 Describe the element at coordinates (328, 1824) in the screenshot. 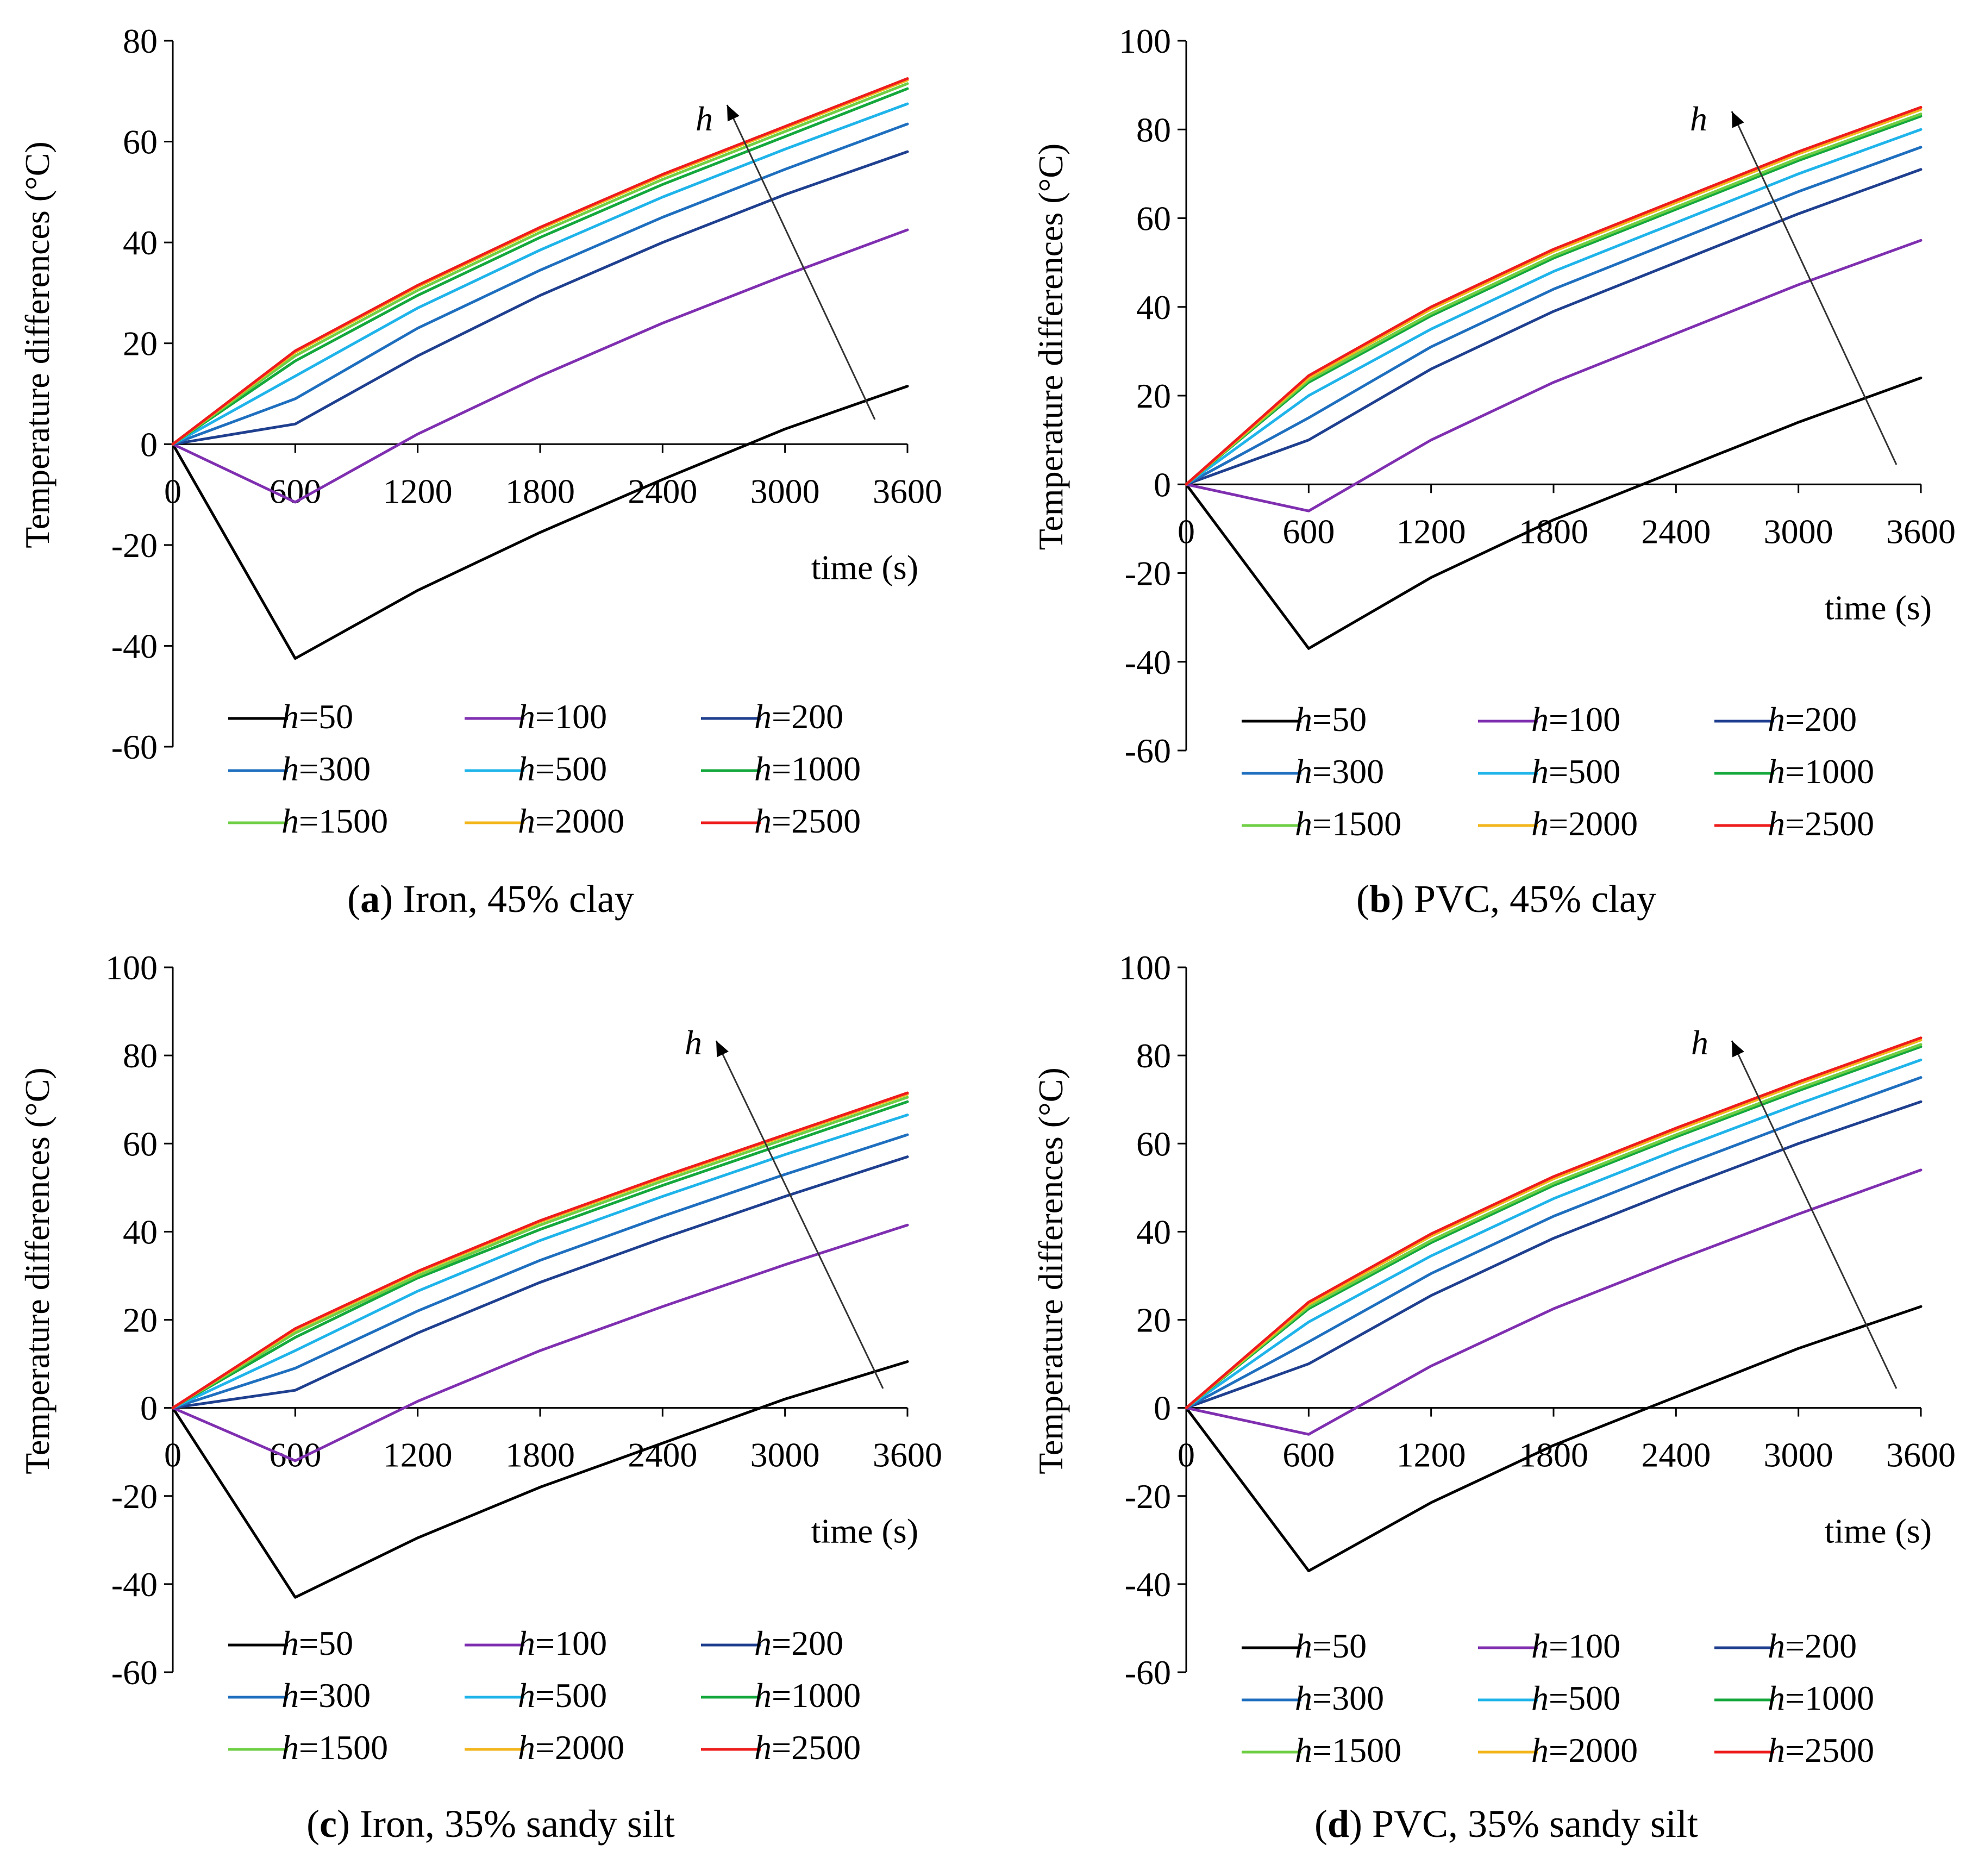

I see `caption-panel-letter: c` at that location.